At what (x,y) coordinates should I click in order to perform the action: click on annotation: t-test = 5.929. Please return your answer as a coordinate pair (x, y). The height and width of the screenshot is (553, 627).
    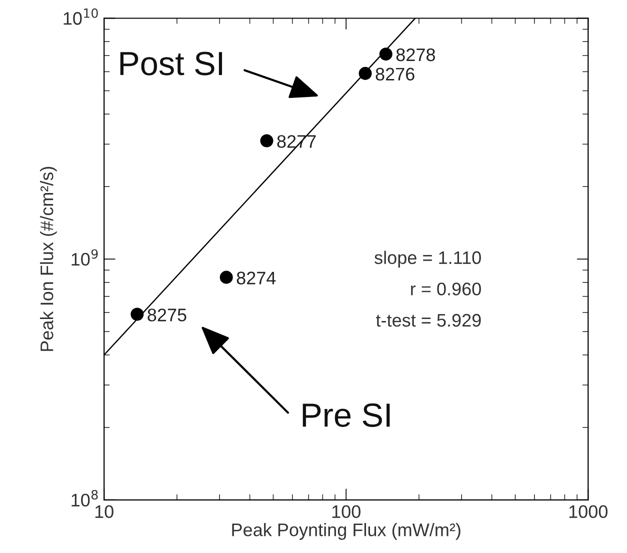
    Looking at the image, I should click on (428, 320).